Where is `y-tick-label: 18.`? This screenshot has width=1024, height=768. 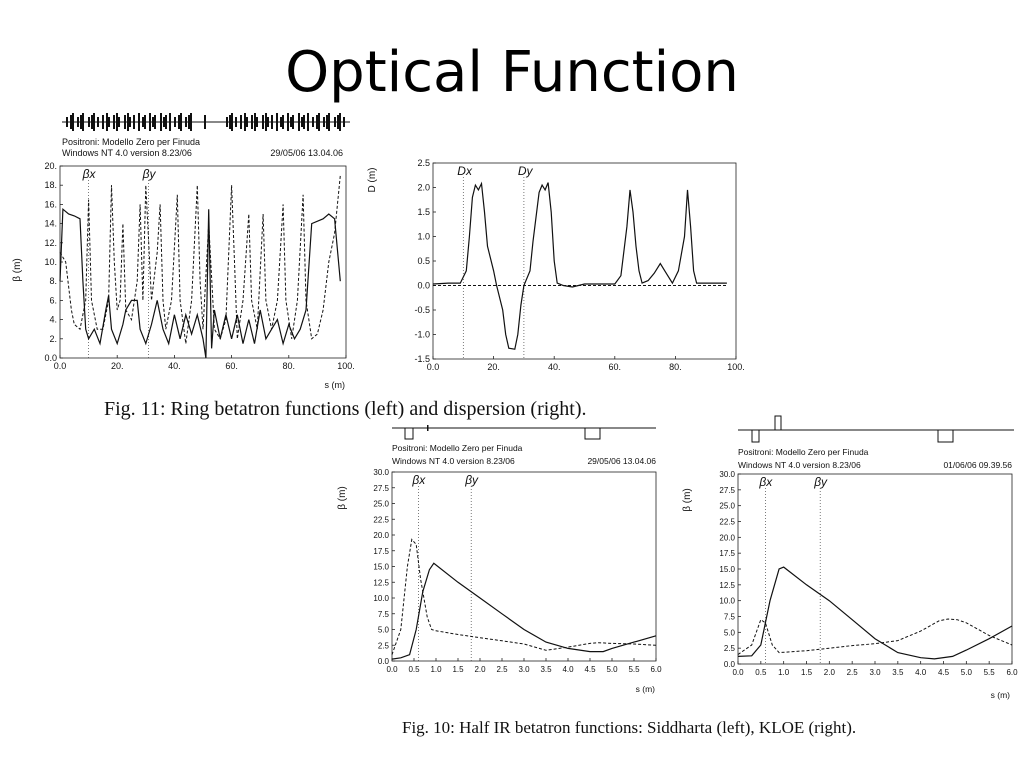
y-tick-label: 18. is located at coordinates (50, 185).